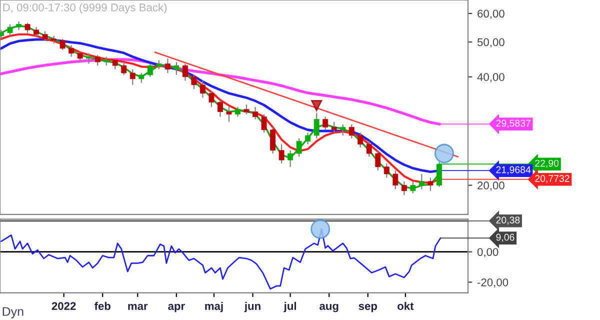  What do you see at coordinates (493, 283) in the screenshot?
I see `y-tick-label: -20,00` at bounding box center [493, 283].